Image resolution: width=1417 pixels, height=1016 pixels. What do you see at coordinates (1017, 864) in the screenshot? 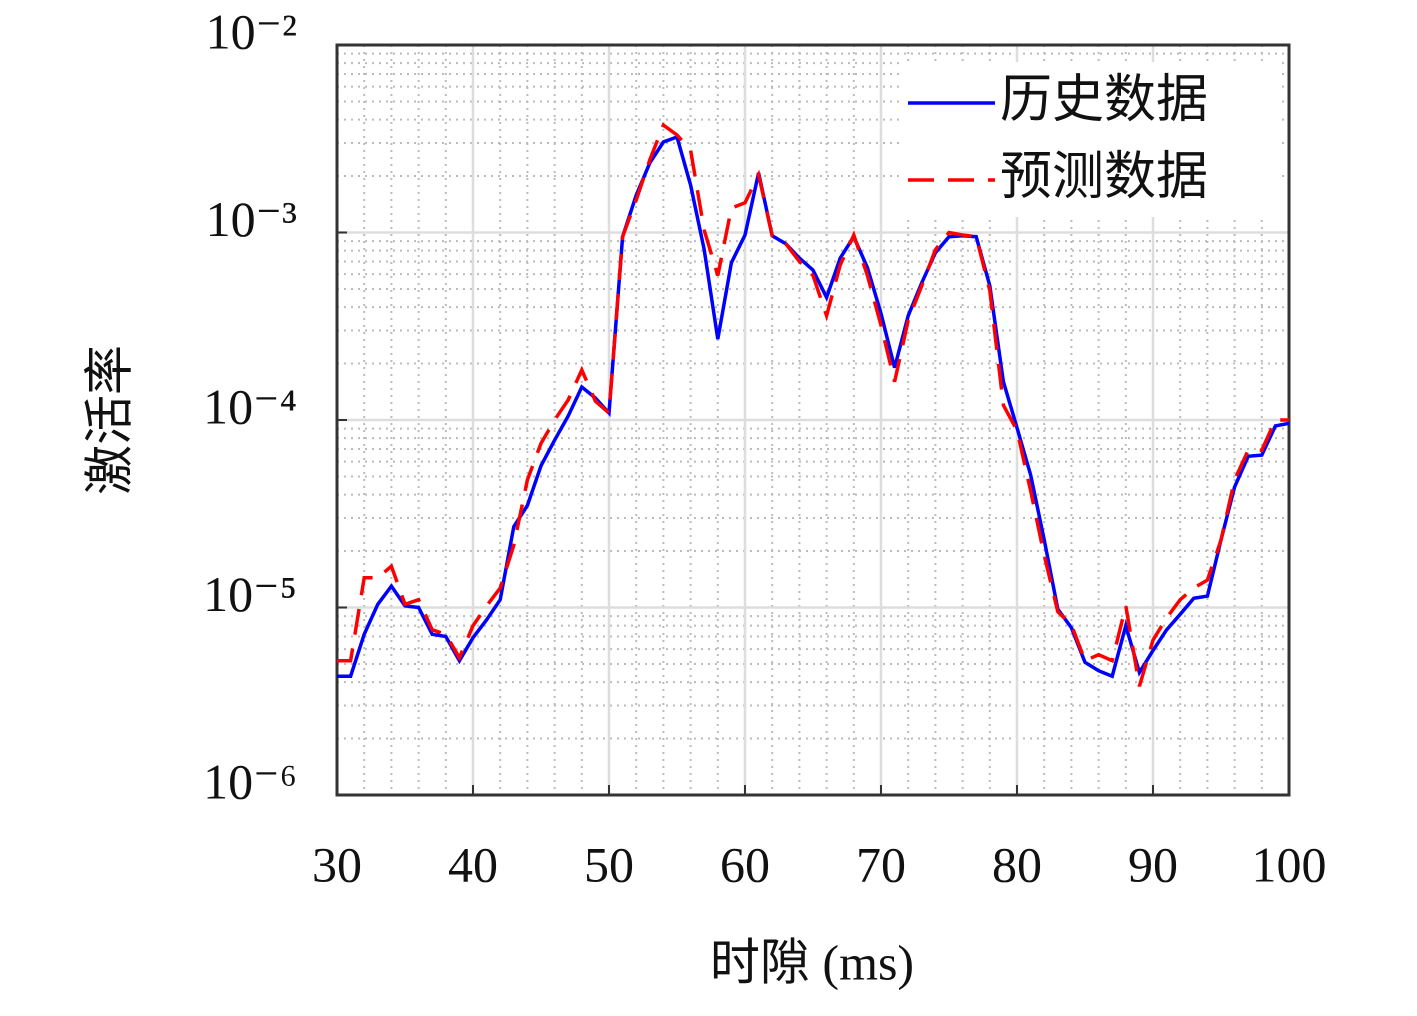
I see `x-tick-label: 80` at bounding box center [1017, 864].